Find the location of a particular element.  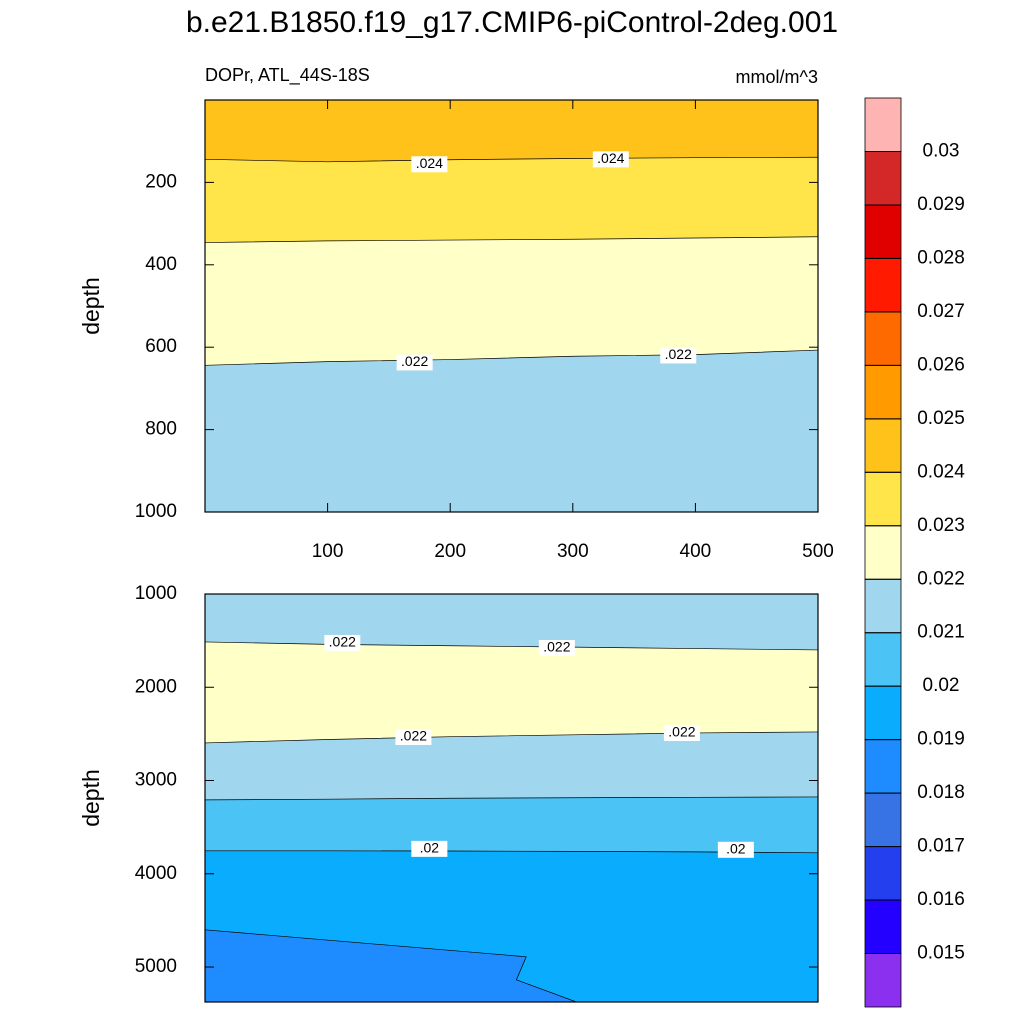

x-tick-label: 300 is located at coordinates (573, 551).